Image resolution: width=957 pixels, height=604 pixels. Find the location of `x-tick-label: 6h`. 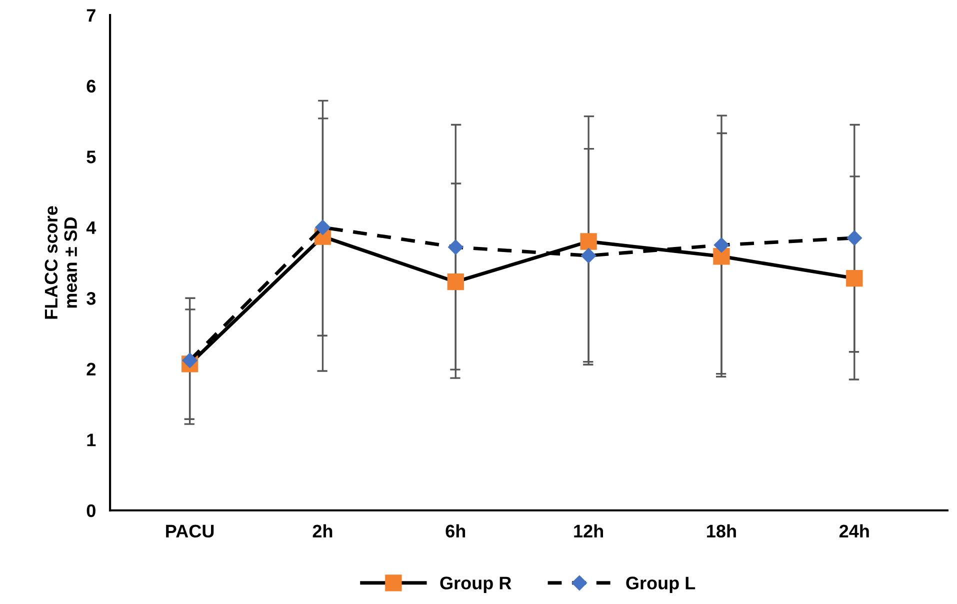

x-tick-label: 6h is located at coordinates (456, 531).